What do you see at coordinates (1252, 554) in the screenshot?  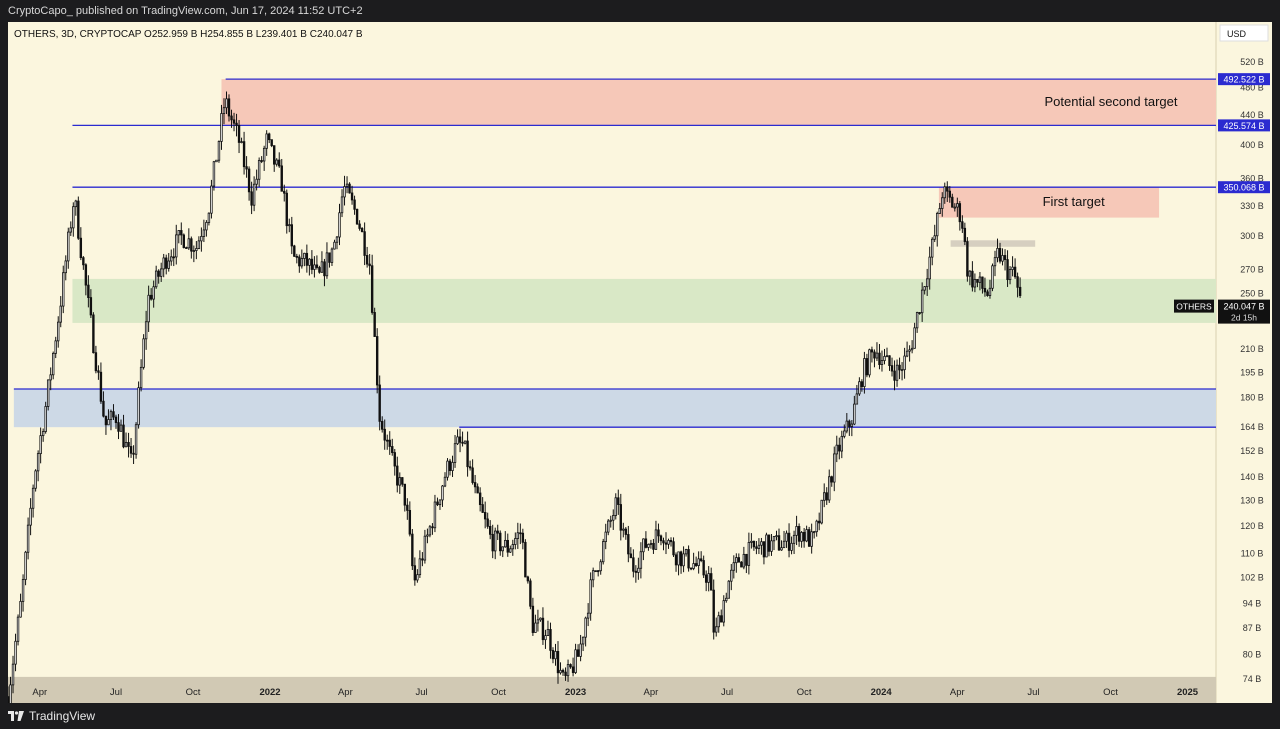 I see `price-tick-label: 110 B` at bounding box center [1252, 554].